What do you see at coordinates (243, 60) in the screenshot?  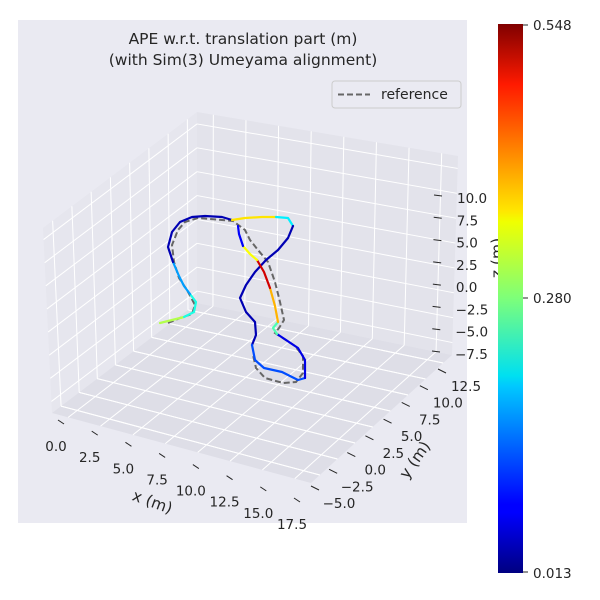 I see `chart-title-line2: (with Sim(3) Umeyama alignment)` at bounding box center [243, 60].